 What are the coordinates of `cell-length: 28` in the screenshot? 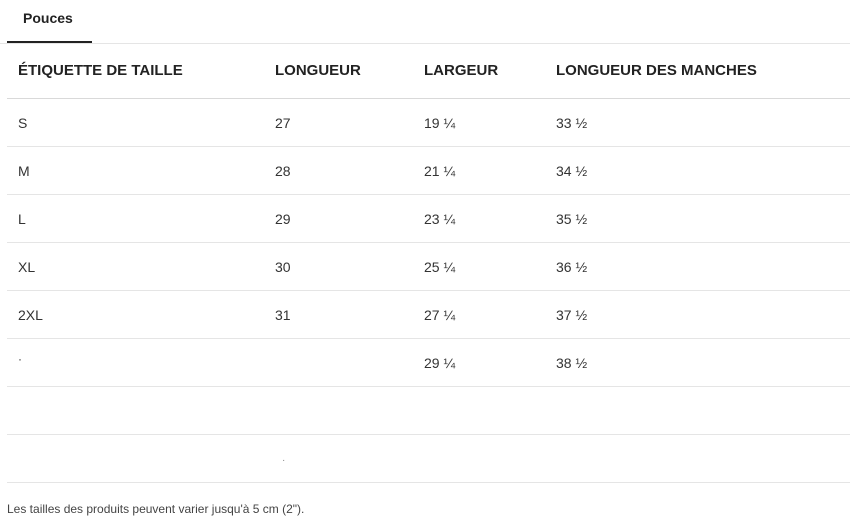 It's located at (283, 170).